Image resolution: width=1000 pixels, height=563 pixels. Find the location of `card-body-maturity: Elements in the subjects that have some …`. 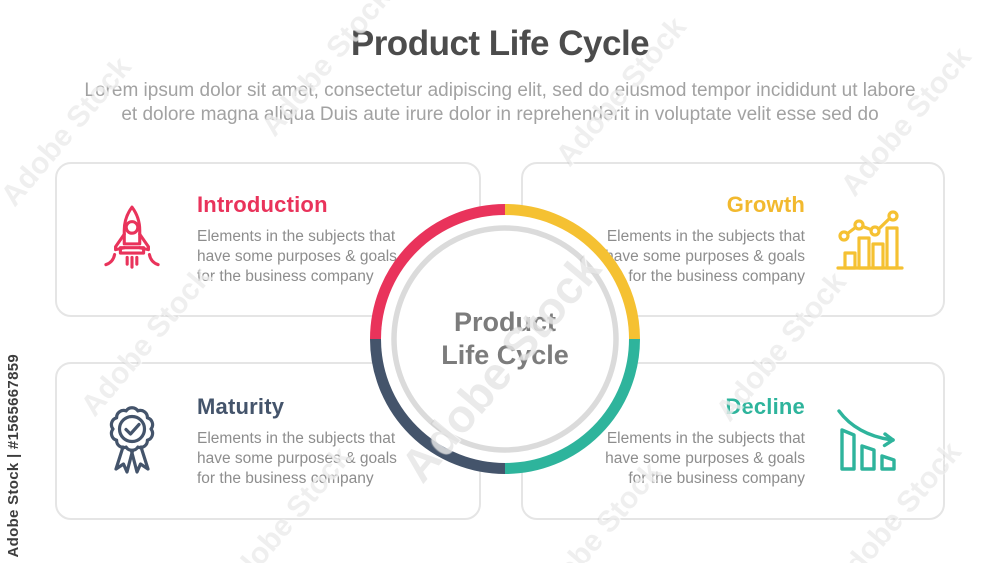

card-body-maturity: Elements in the subjects that have some … is located at coordinates (297, 459).